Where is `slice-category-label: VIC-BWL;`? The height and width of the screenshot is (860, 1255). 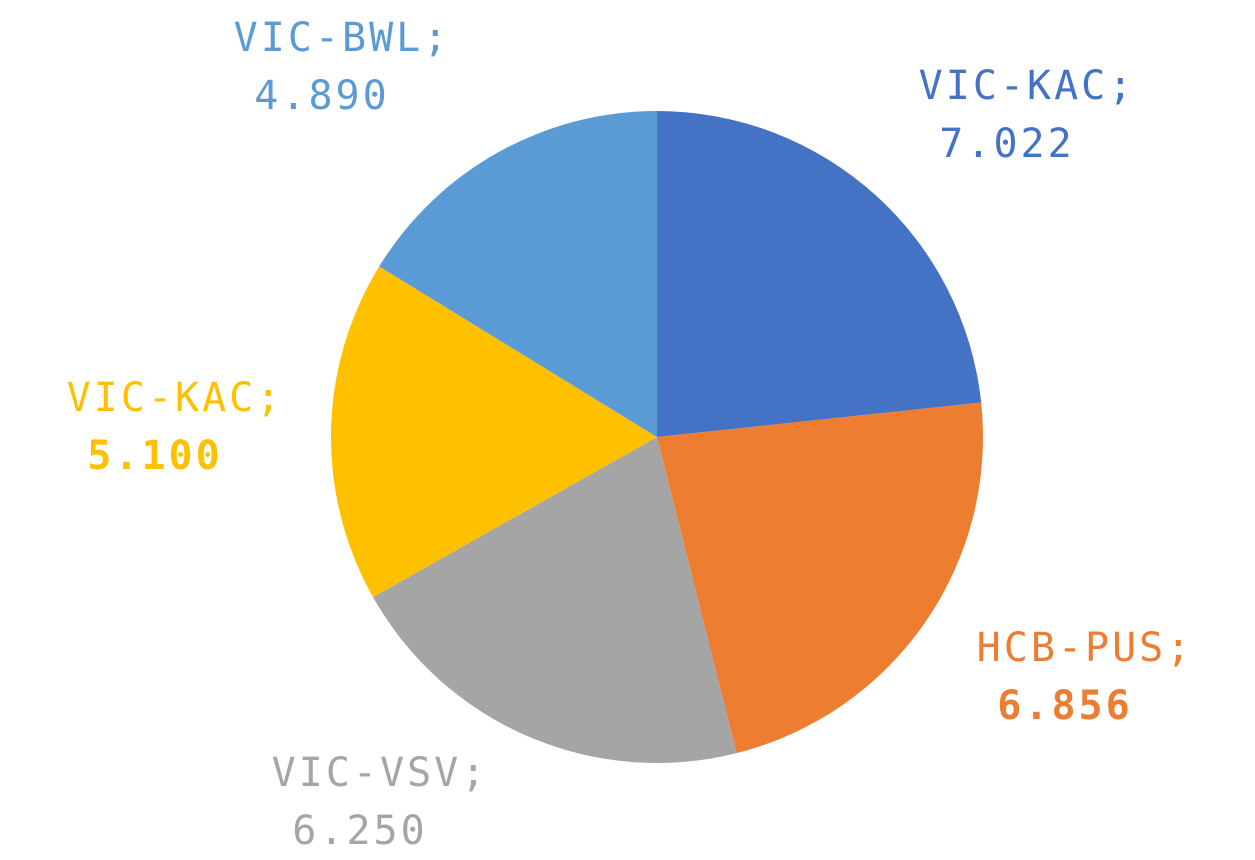 slice-category-label: VIC-BWL; is located at coordinates (342, 38).